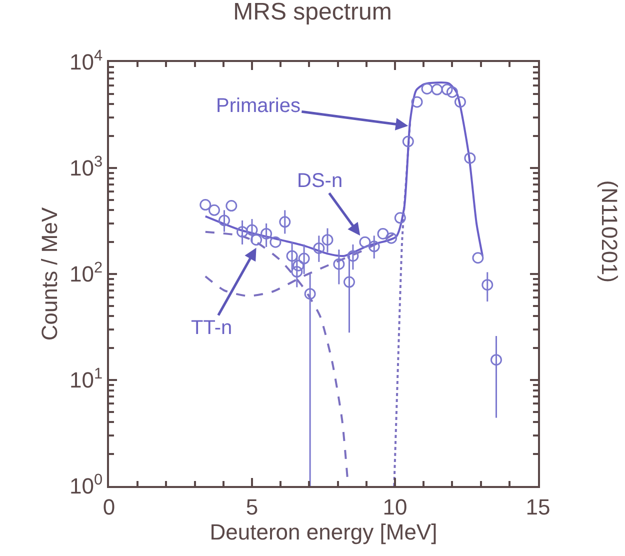 This screenshot has width=625, height=556. I want to click on text: (N110201), so click(609, 231).